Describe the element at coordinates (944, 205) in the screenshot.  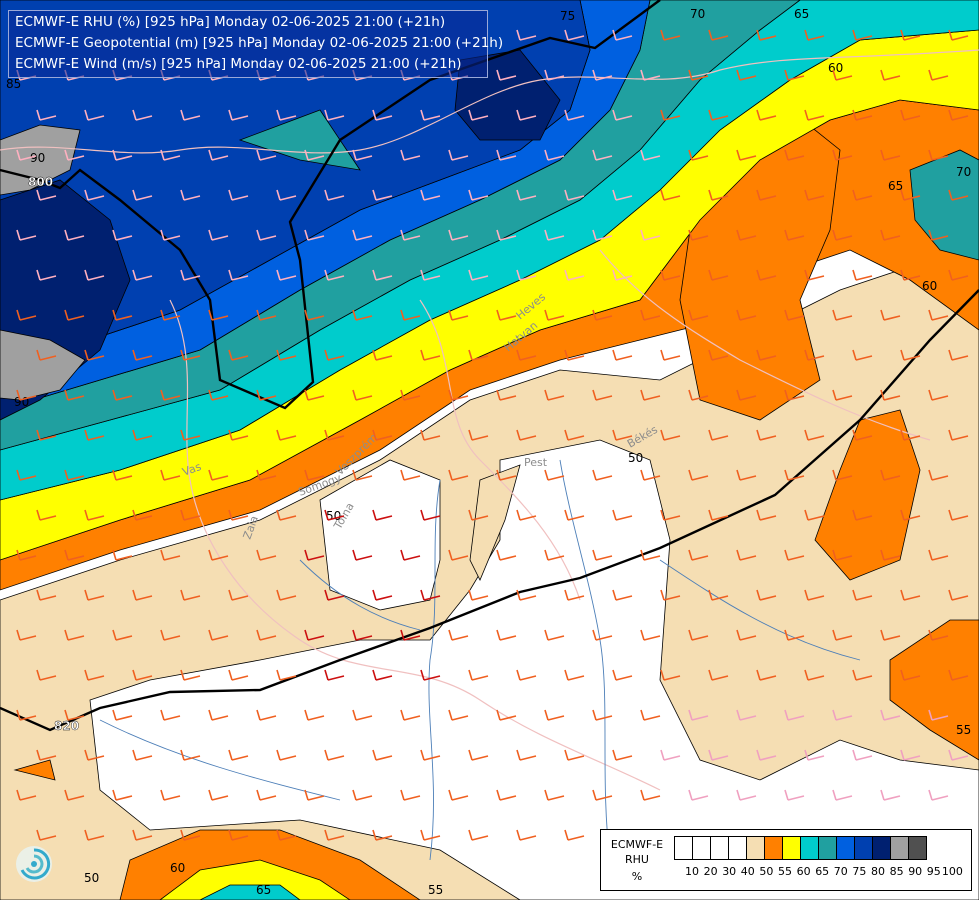
I see `rhu-island-teal-e` at that location.